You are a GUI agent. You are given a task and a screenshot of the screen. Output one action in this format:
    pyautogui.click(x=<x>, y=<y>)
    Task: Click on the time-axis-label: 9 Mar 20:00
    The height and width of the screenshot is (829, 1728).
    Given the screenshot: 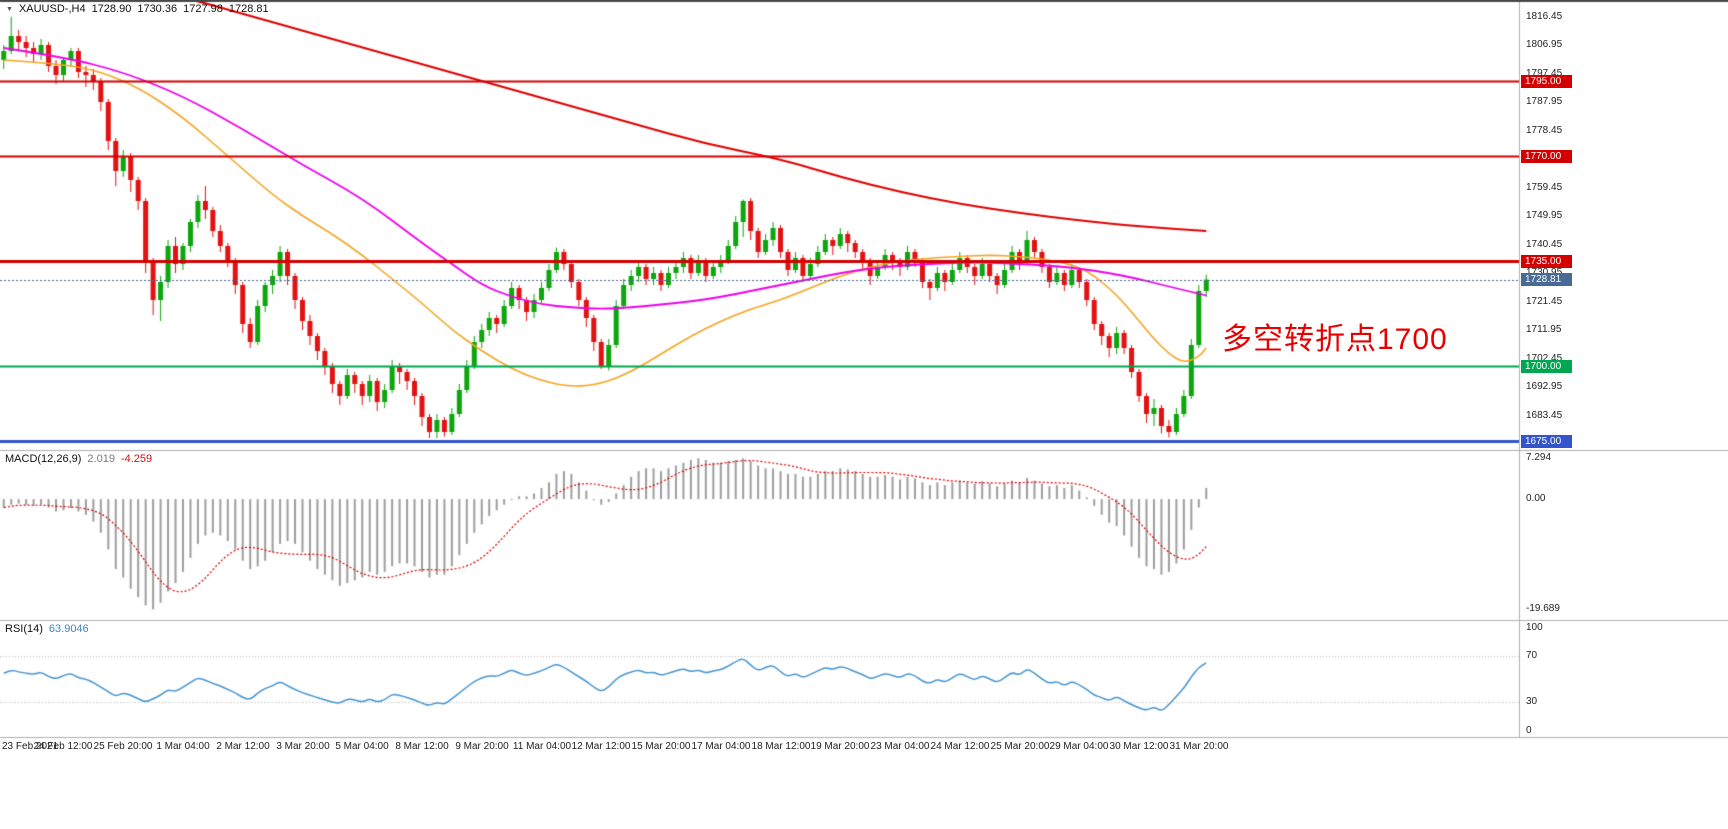 What is the action you would take?
    pyautogui.click(x=482, y=746)
    